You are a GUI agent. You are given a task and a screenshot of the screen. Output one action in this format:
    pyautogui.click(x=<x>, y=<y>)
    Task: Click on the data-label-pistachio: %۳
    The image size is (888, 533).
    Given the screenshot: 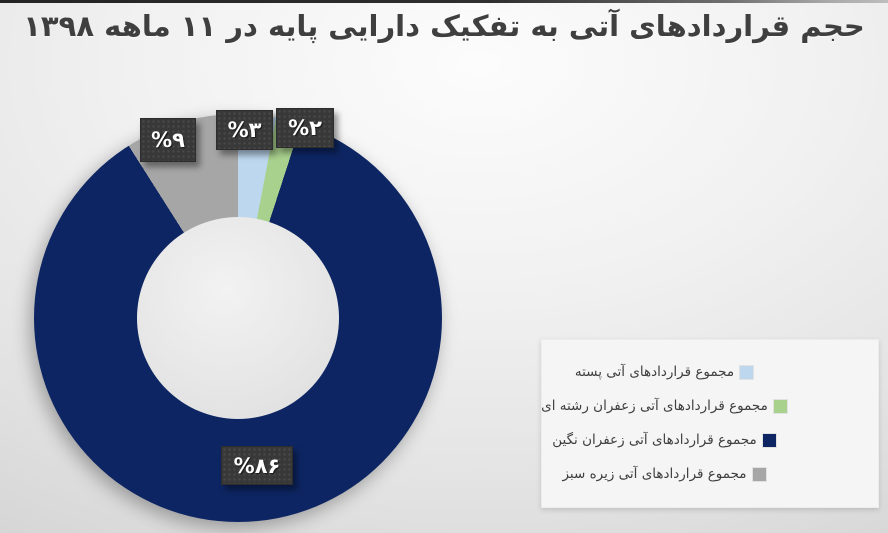 What is the action you would take?
    pyautogui.click(x=244, y=130)
    